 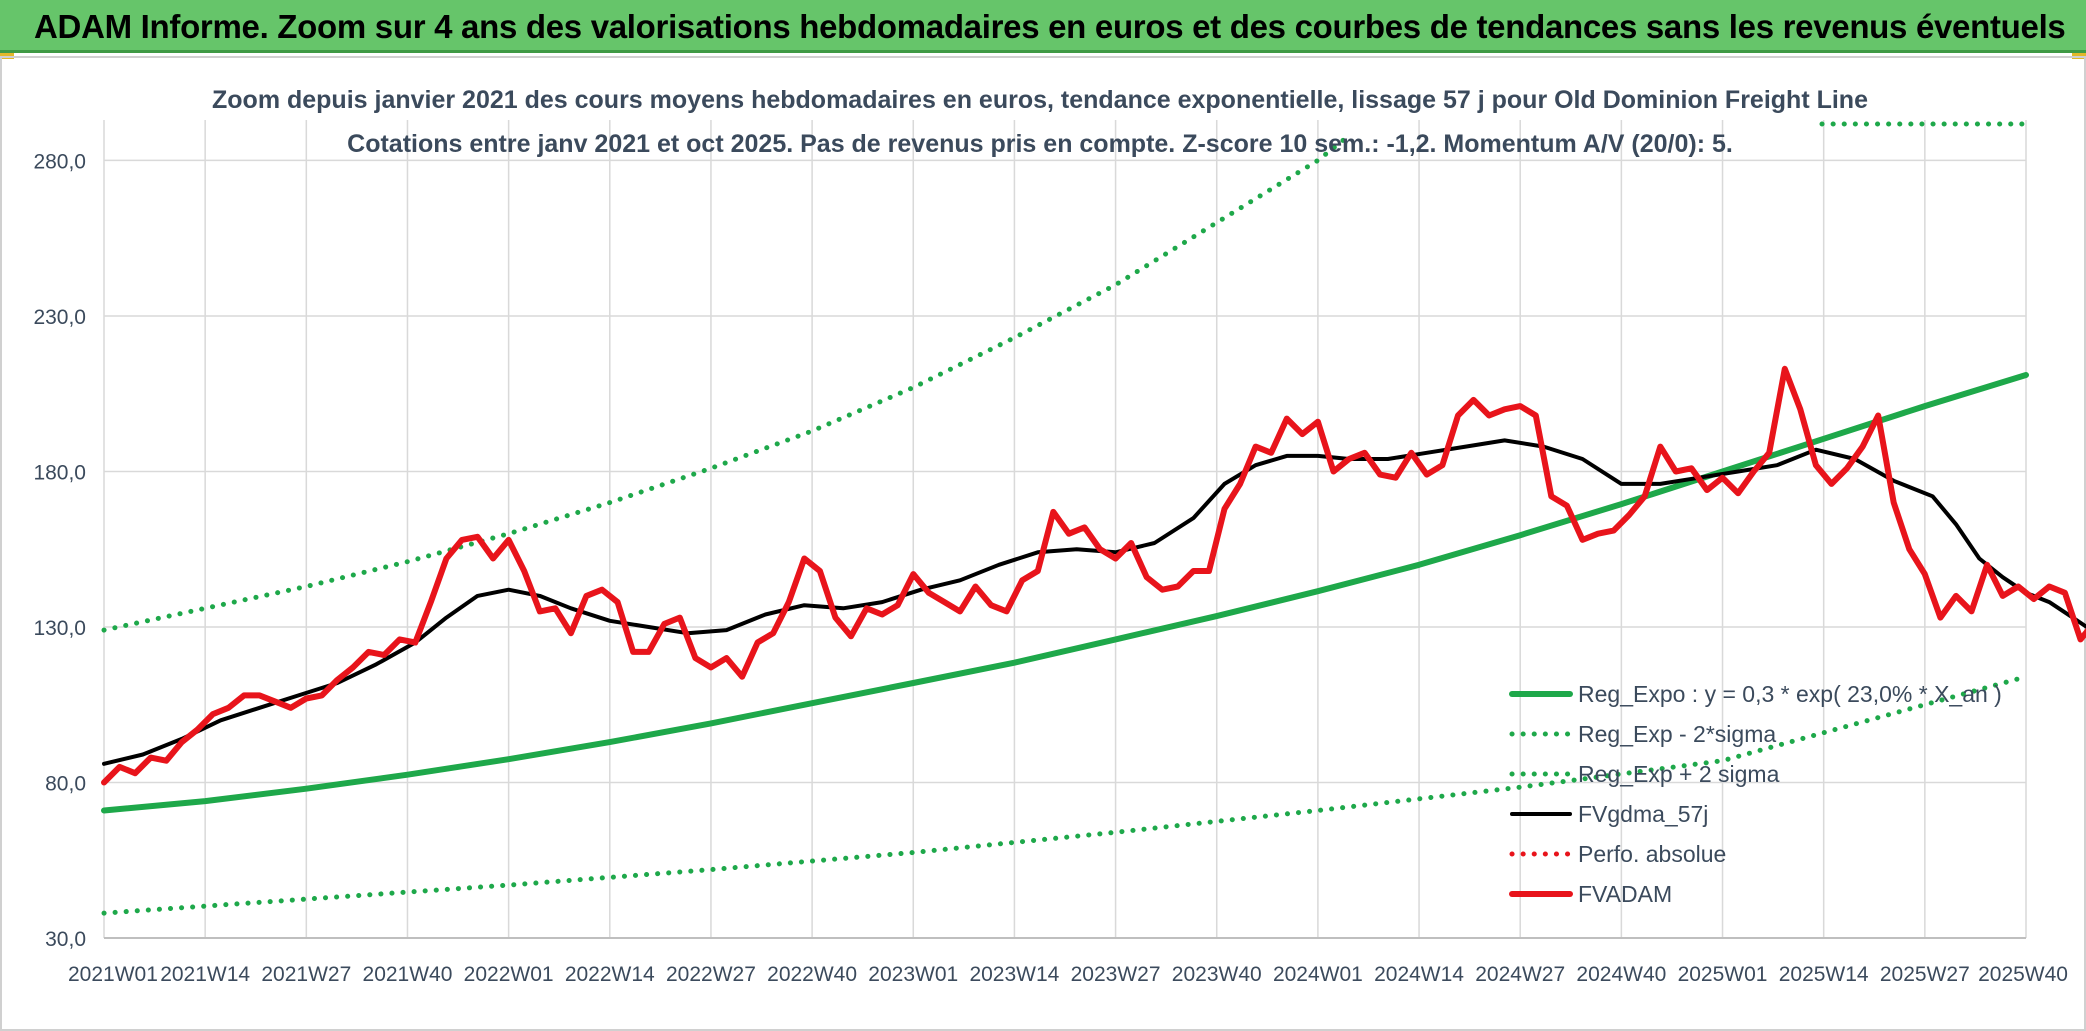 I want to click on y-tick-label: 280,0, so click(x=59, y=161).